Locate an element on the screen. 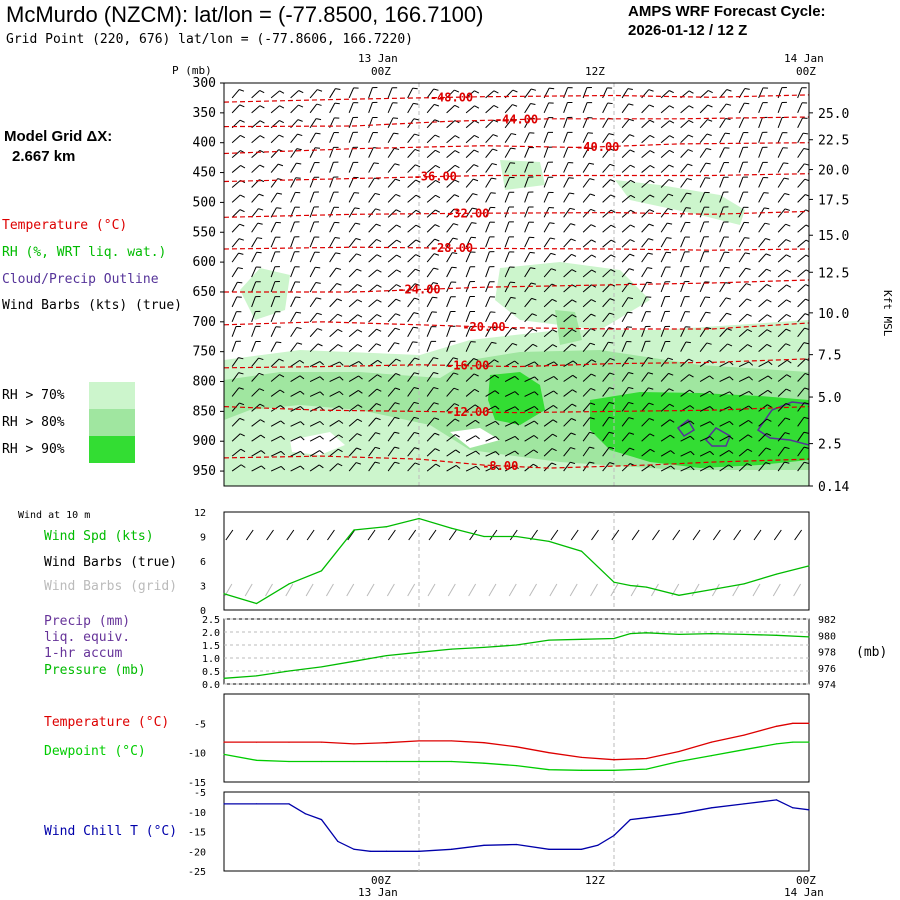 This screenshot has height=900, width=900. temperature-contour-label: -36.00 is located at coordinates (435, 177).